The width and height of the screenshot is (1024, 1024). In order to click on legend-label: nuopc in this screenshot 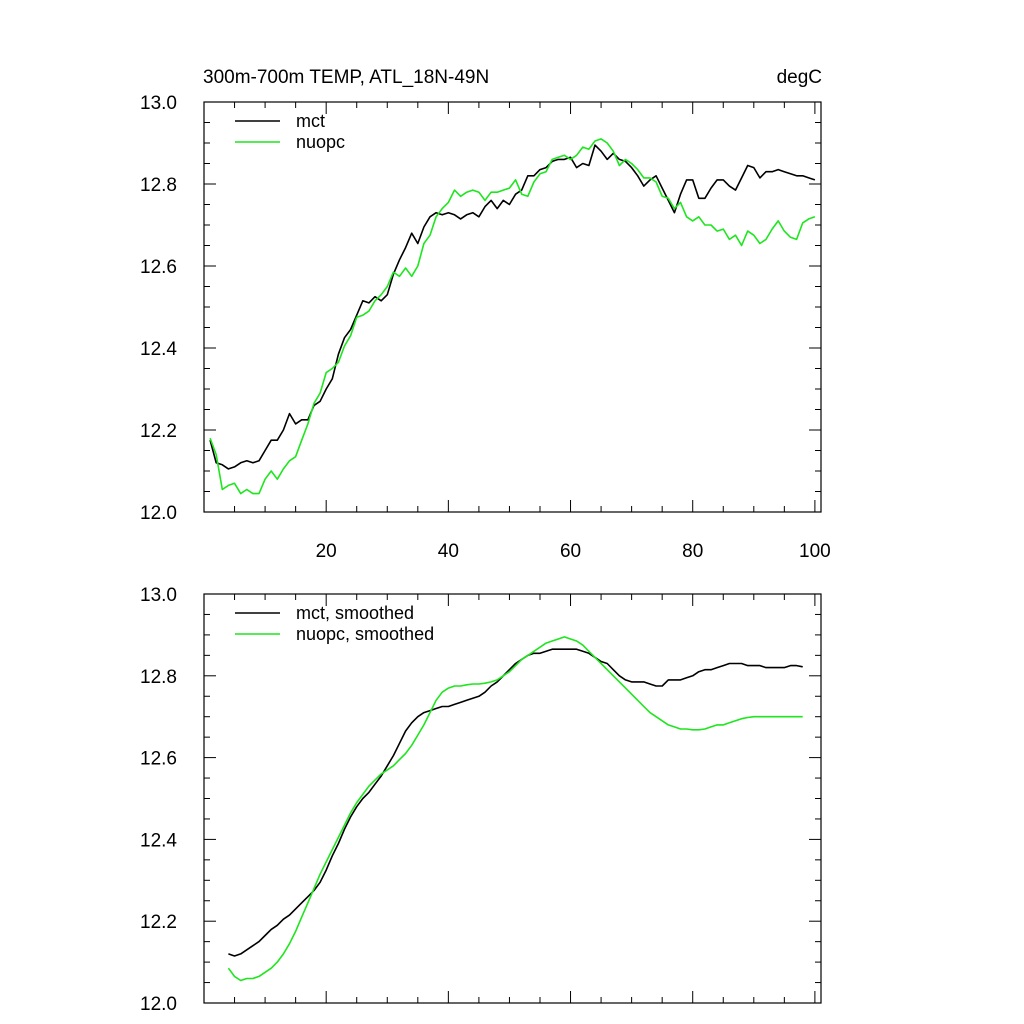, I will do `click(320, 142)`.